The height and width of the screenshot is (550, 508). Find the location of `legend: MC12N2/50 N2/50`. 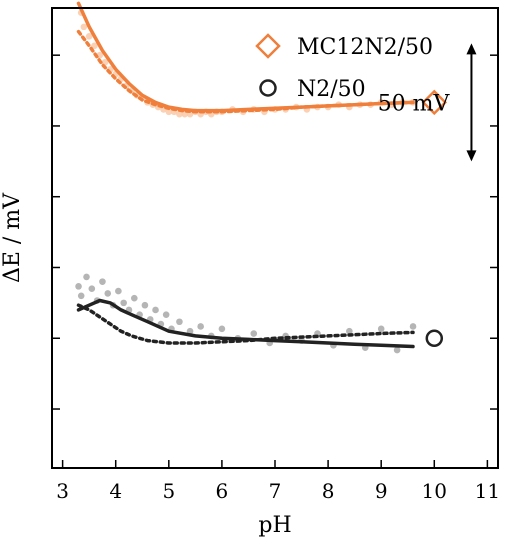

legend: MC12N2/50 N2/50 is located at coordinates (344, 67).